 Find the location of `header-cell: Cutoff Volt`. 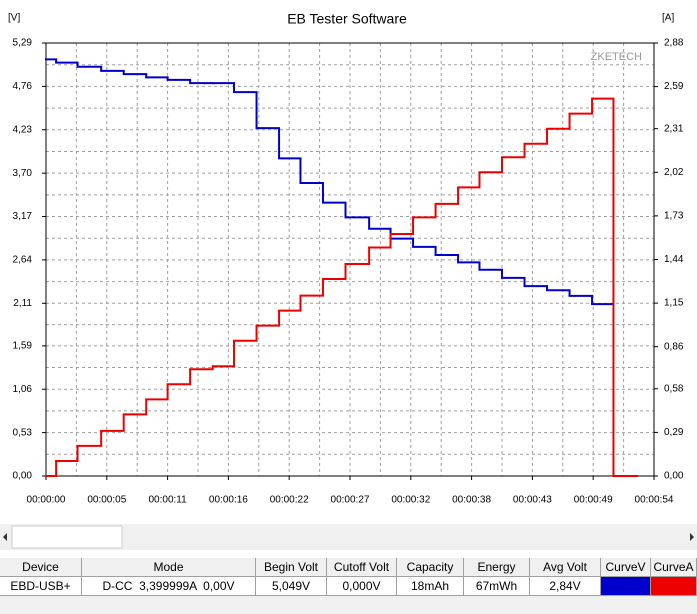

header-cell: Cutoff Volt is located at coordinates (362, 567).